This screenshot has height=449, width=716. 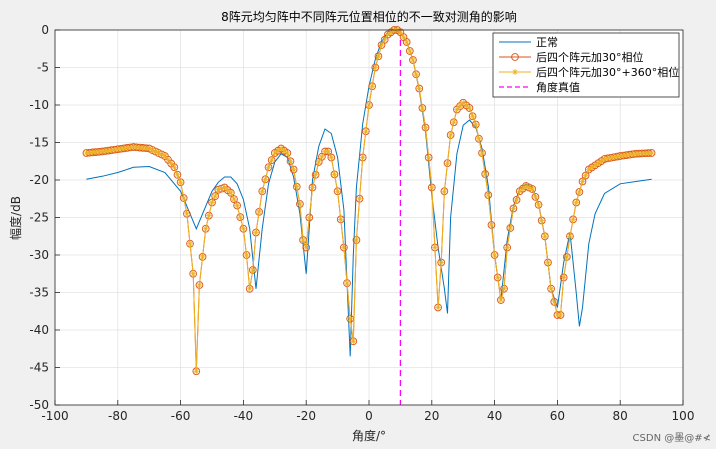 I want to click on x-axis-label: 角度/°, so click(x=369, y=435).